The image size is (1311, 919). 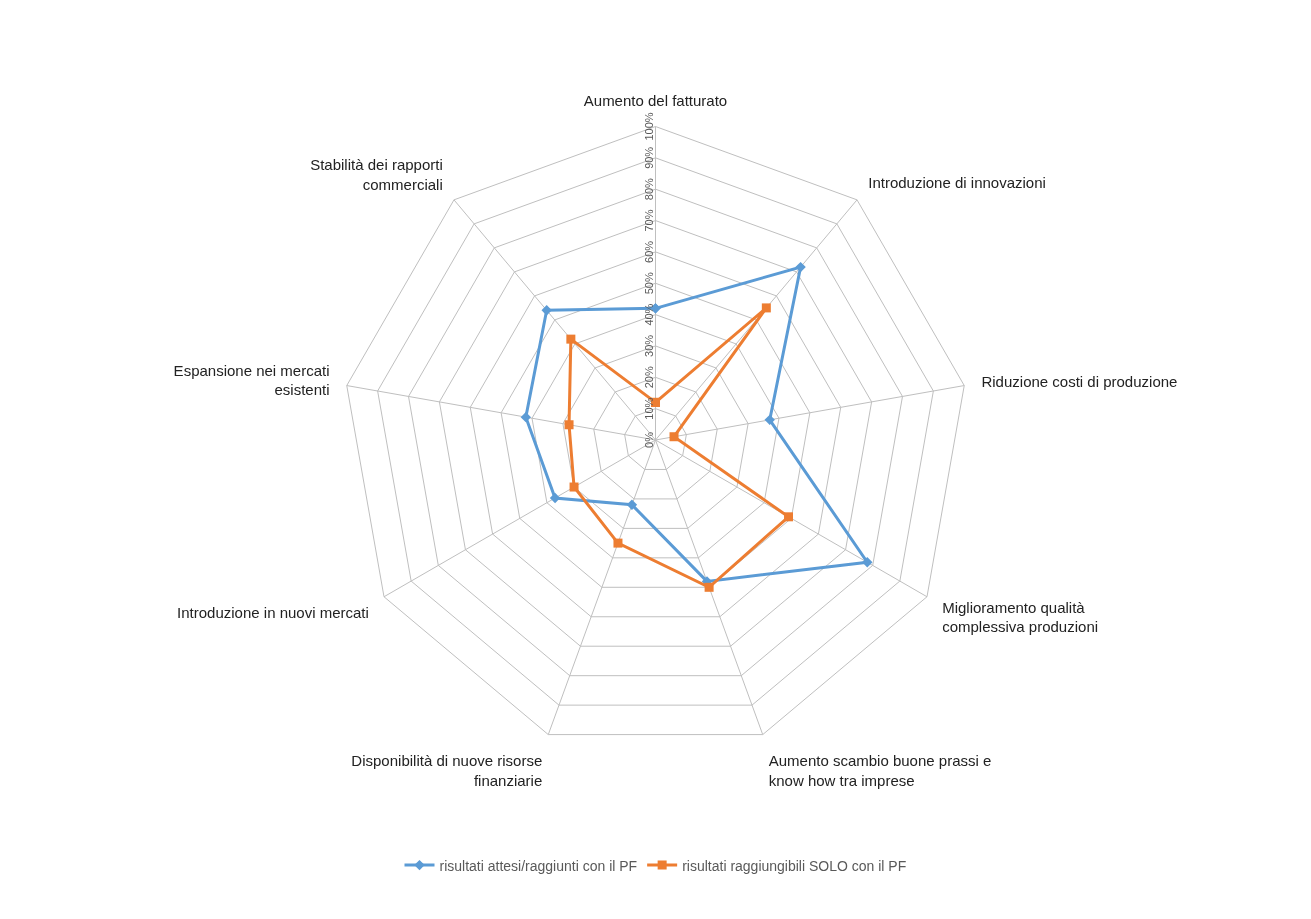 What do you see at coordinates (648, 345) in the screenshot?
I see `y-tick-label: 30%` at bounding box center [648, 345].